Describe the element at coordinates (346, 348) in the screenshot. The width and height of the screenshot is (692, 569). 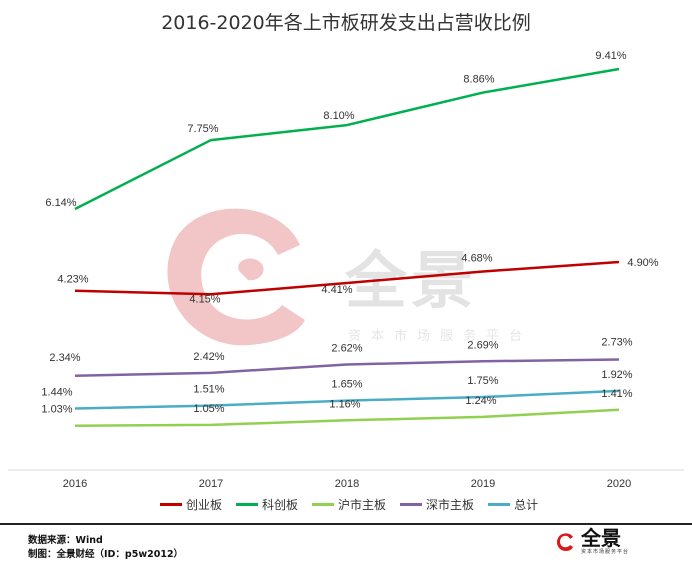
I see `data-label: 2.62%` at that location.